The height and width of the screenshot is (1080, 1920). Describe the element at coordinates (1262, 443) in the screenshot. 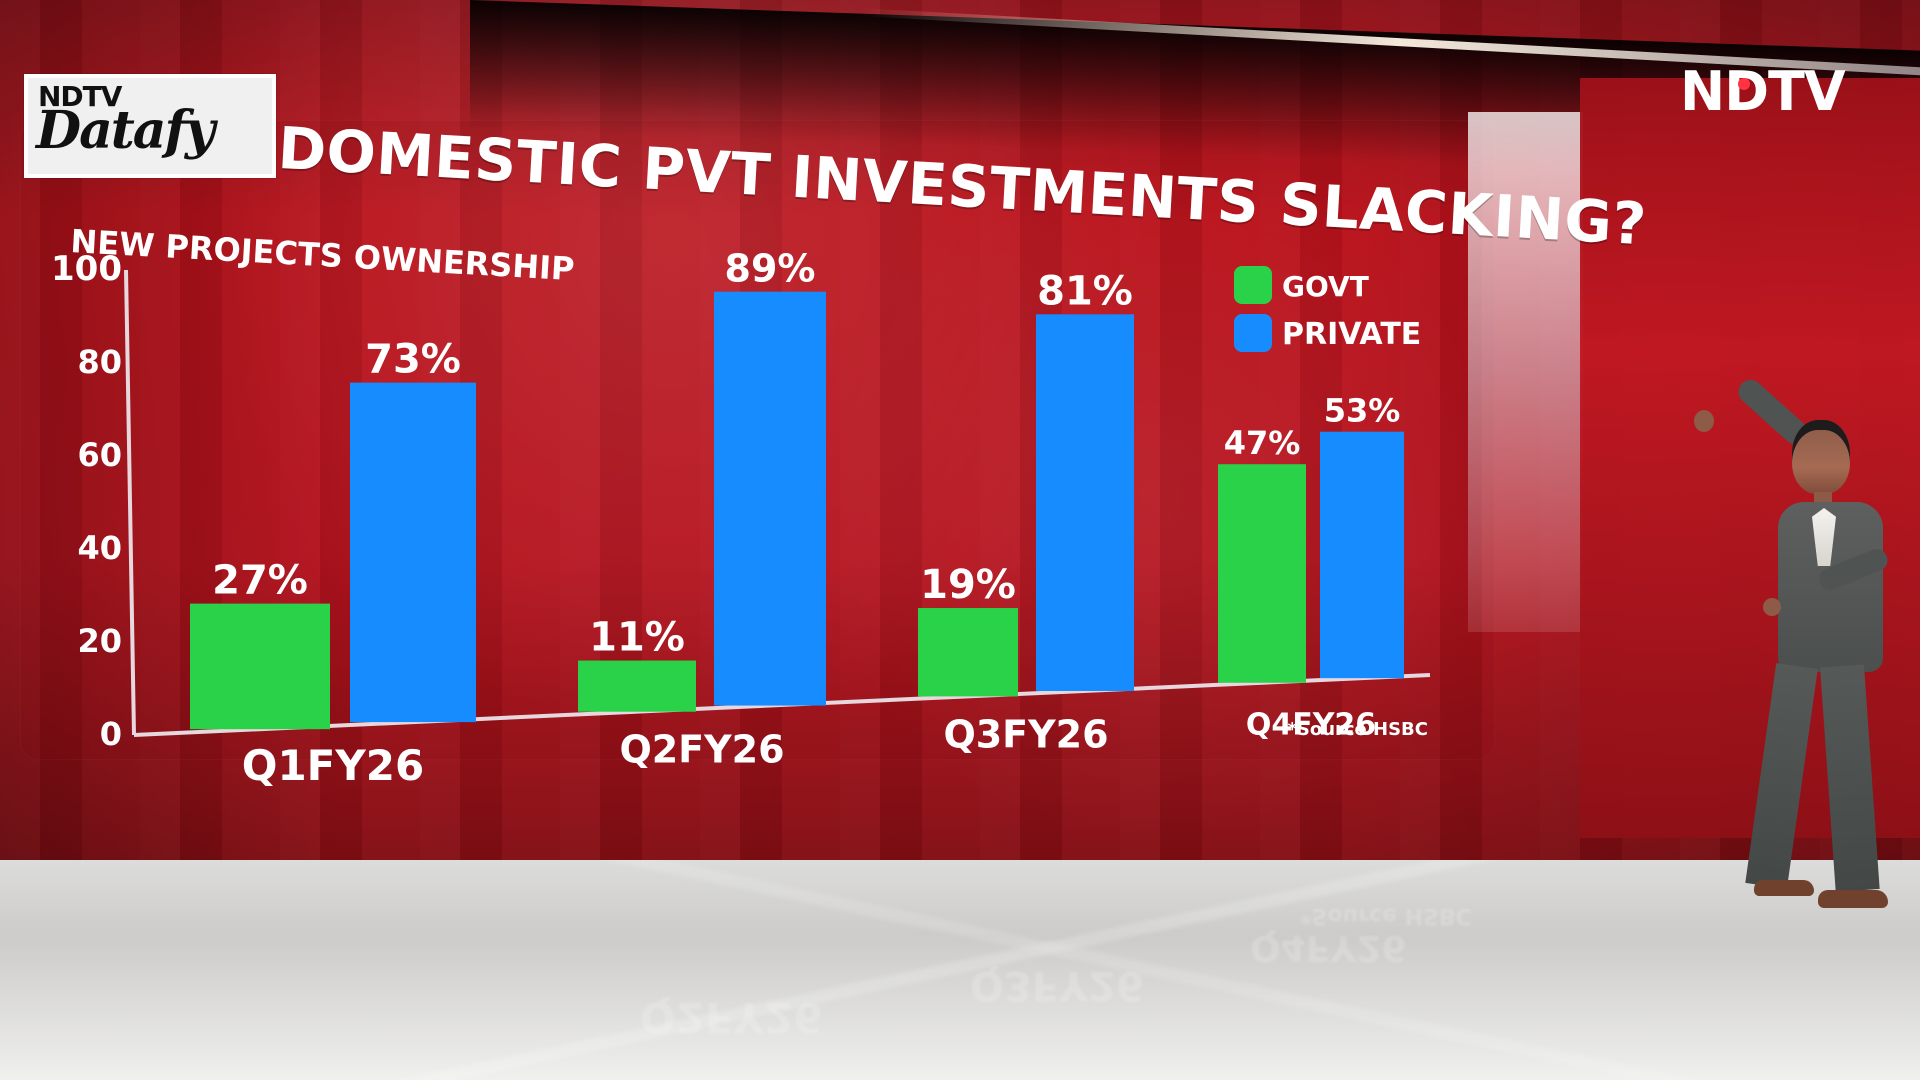

I see `govt-value-label-q4fy26: 47%` at that location.